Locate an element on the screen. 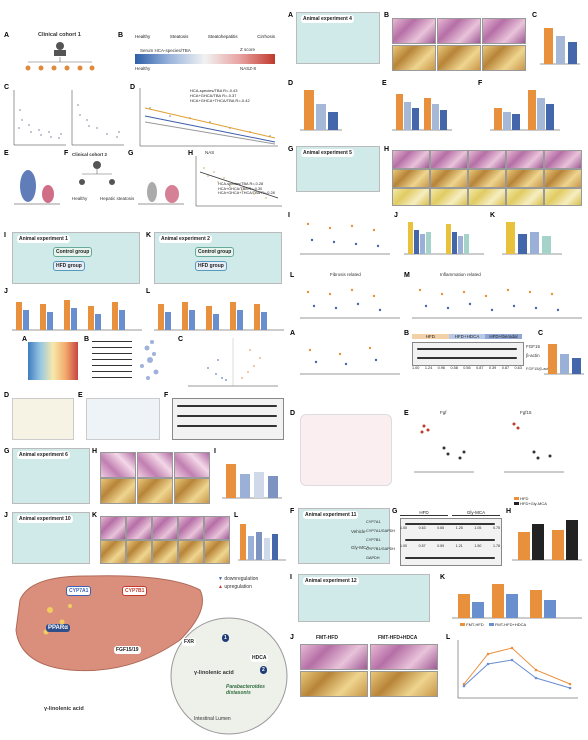 Image resolution: width=588 pixels, height=740 pixels. panel-label-rd2: D is located at coordinates (293, 413).